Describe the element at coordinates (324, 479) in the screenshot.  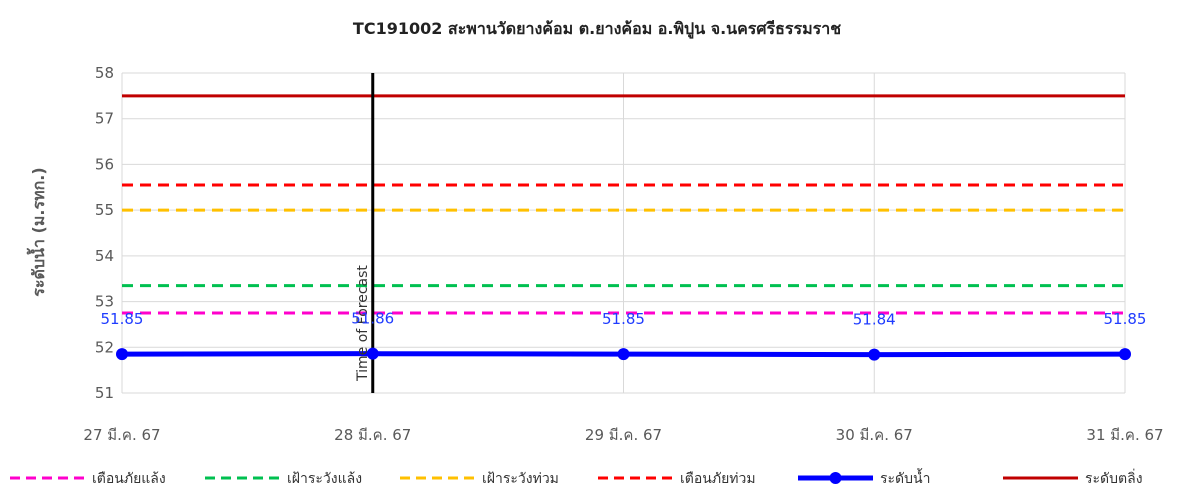
I see `legend-label: เฝ้าระวังแล้ง` at that location.